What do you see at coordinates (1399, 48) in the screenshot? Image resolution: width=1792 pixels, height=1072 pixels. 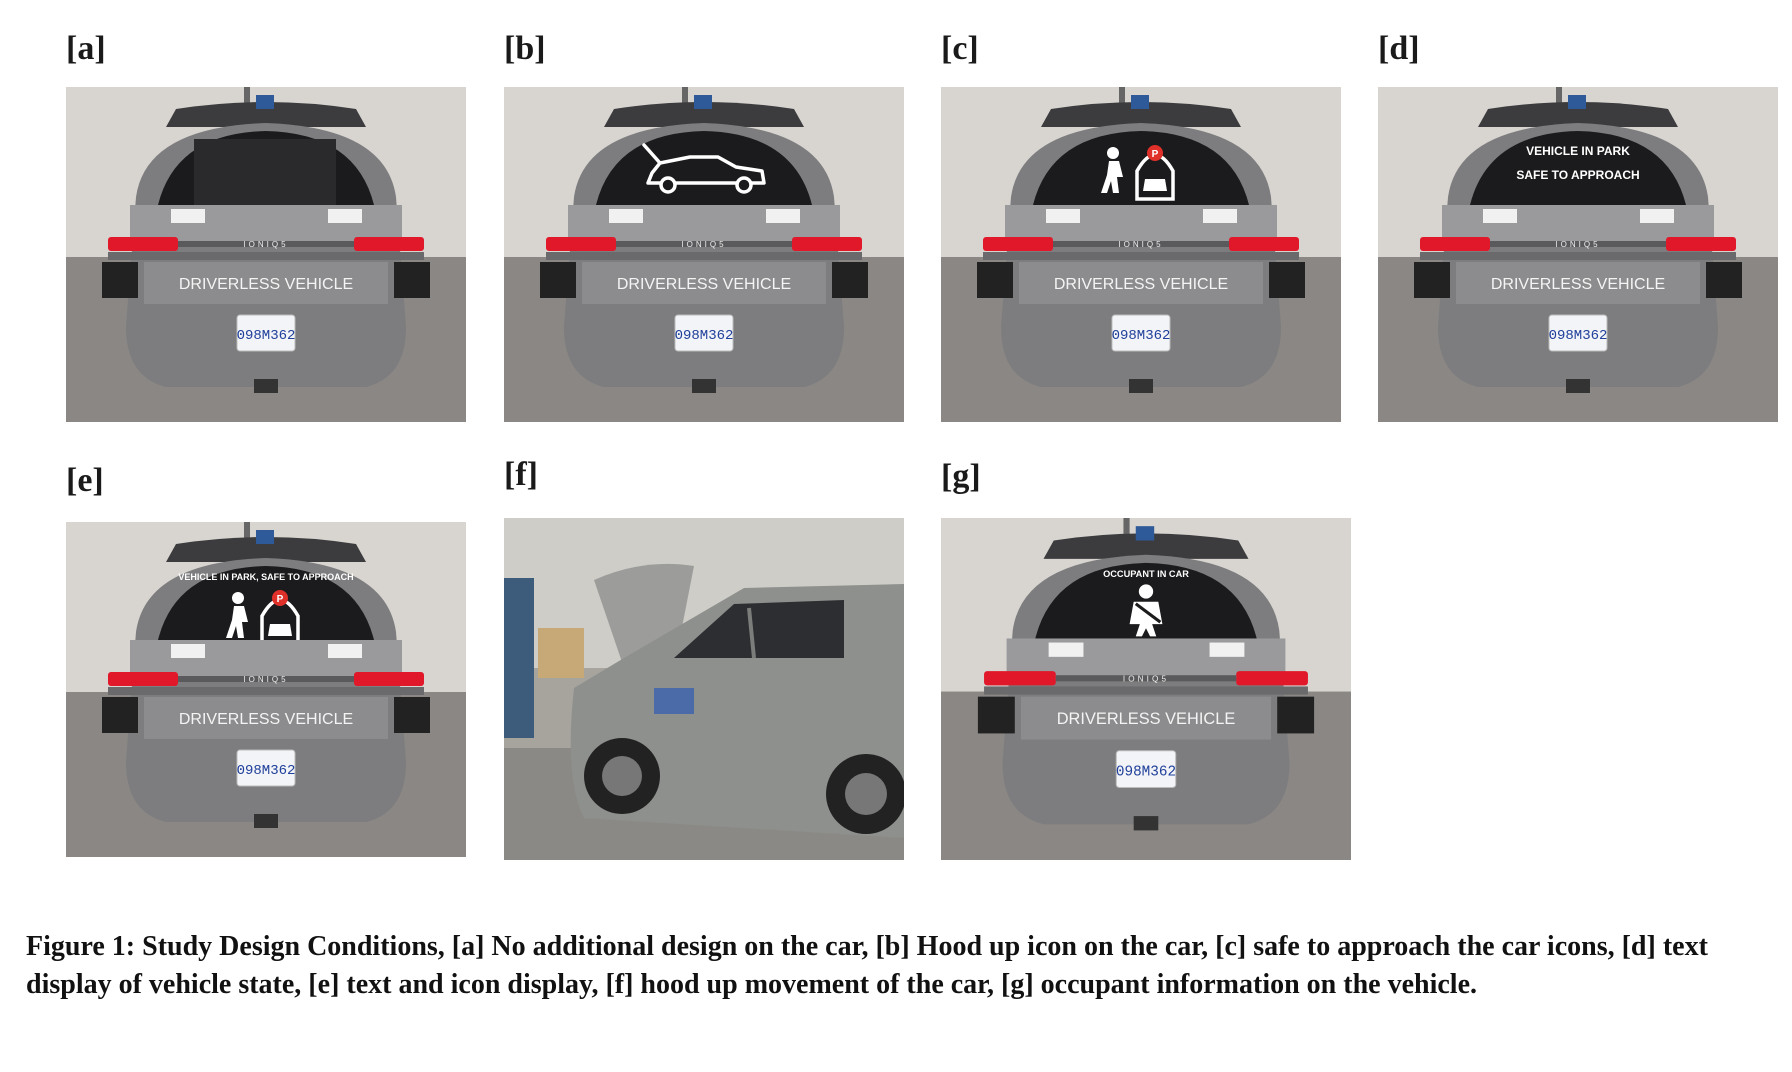 I see `panel-label-d: [d]` at bounding box center [1399, 48].